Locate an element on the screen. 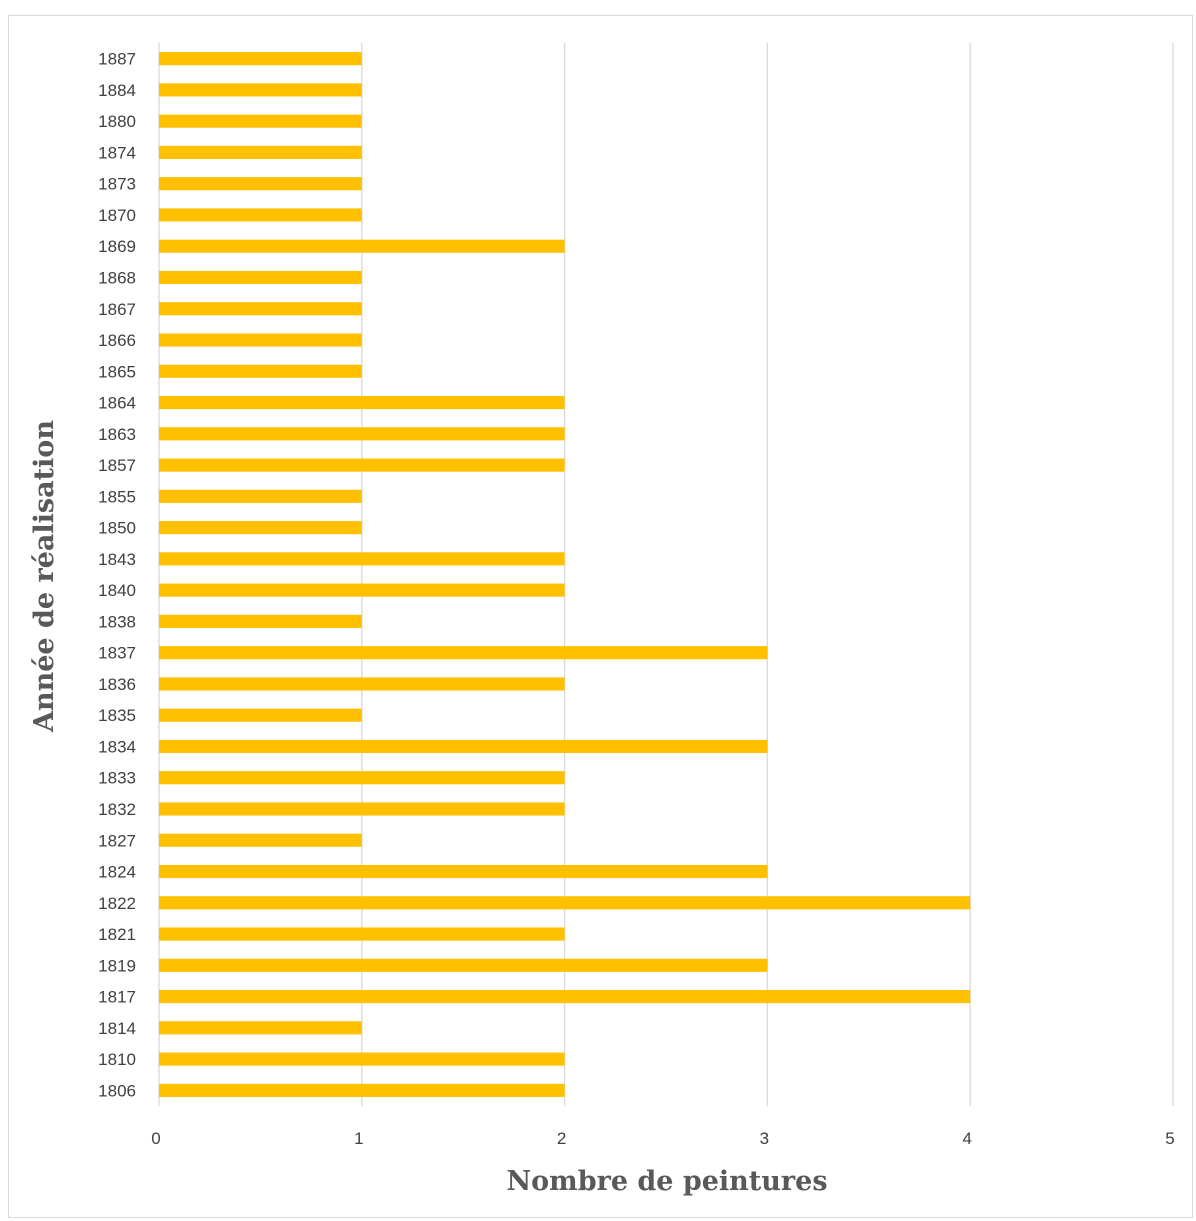  category-label: 1824 is located at coordinates (117, 872).